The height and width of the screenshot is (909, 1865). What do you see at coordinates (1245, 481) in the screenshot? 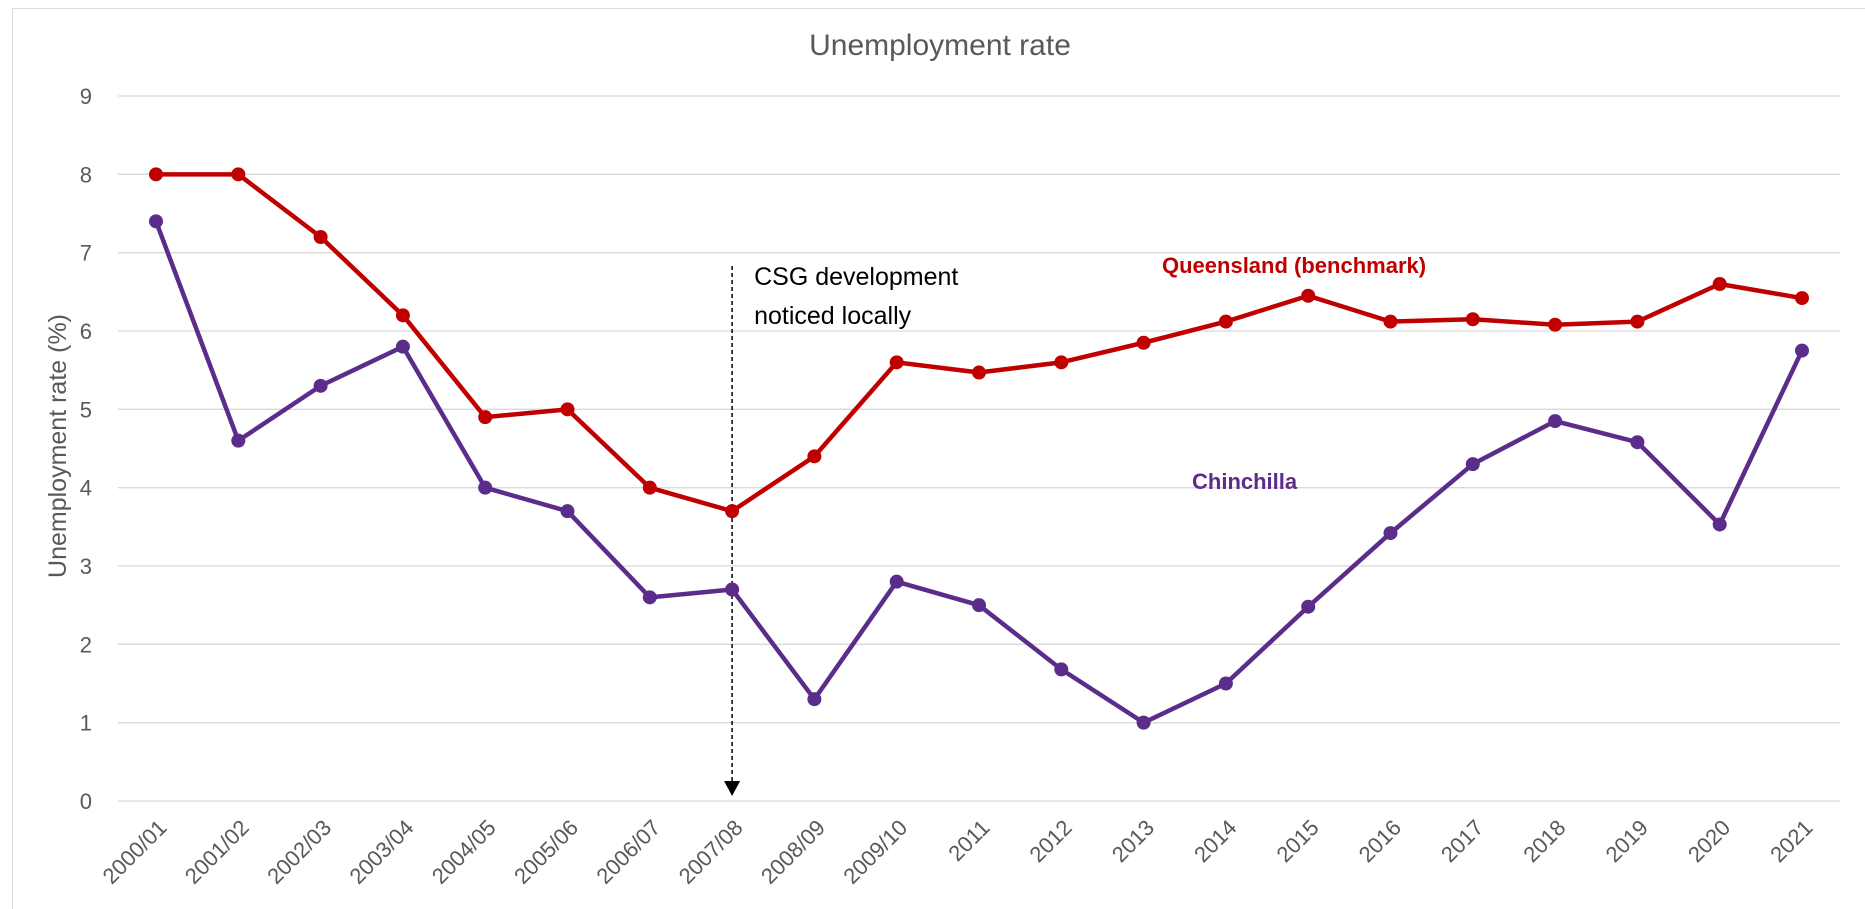
I see `series-label-chinchilla: Chinchilla` at bounding box center [1245, 481].